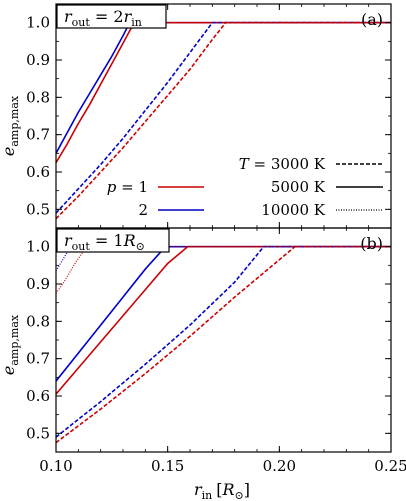 This screenshot has width=406, height=501. I want to click on ytick-label-b: 0.9, so click(38, 284).